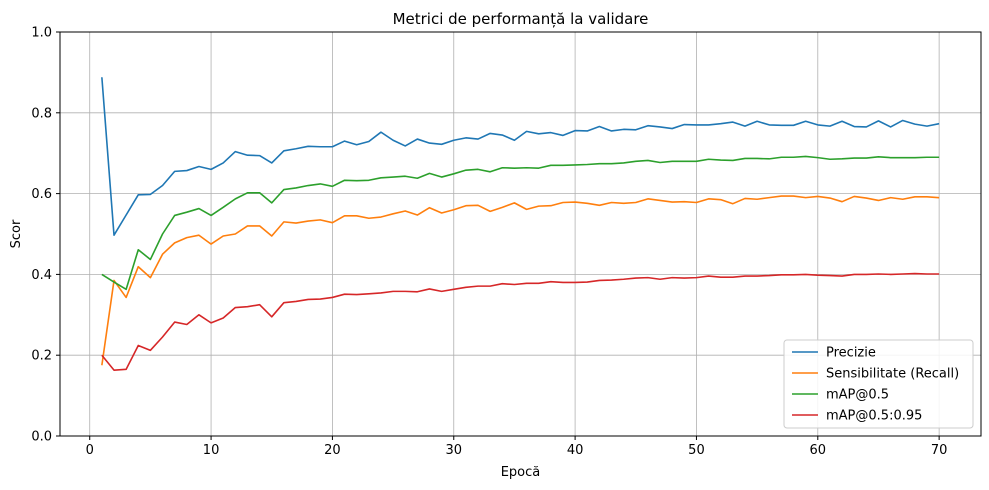 The height and width of the screenshot is (490, 989). I want to click on y-tick-label: 0.4, so click(41, 275).